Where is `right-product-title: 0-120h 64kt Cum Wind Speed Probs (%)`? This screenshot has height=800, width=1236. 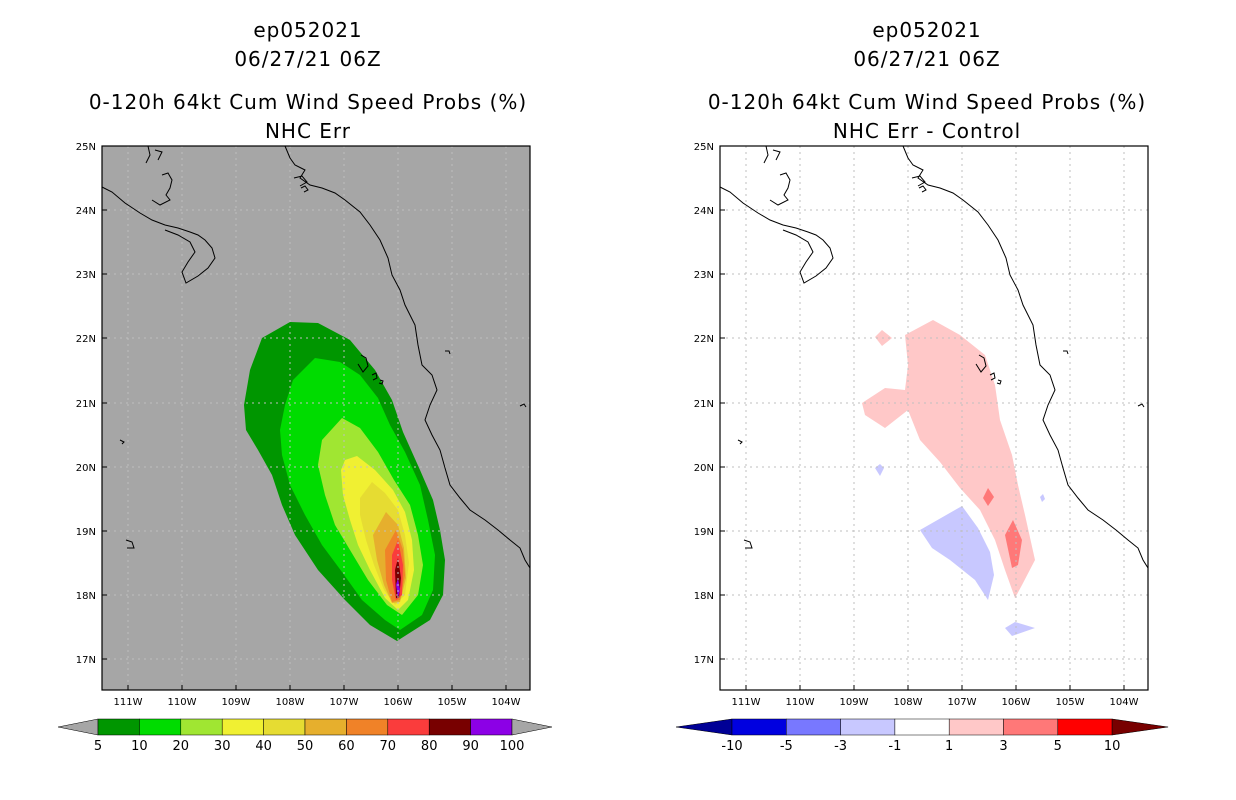
right-product-title: 0-120h 64kt Cum Wind Speed Probs (%) is located at coordinates (927, 102).